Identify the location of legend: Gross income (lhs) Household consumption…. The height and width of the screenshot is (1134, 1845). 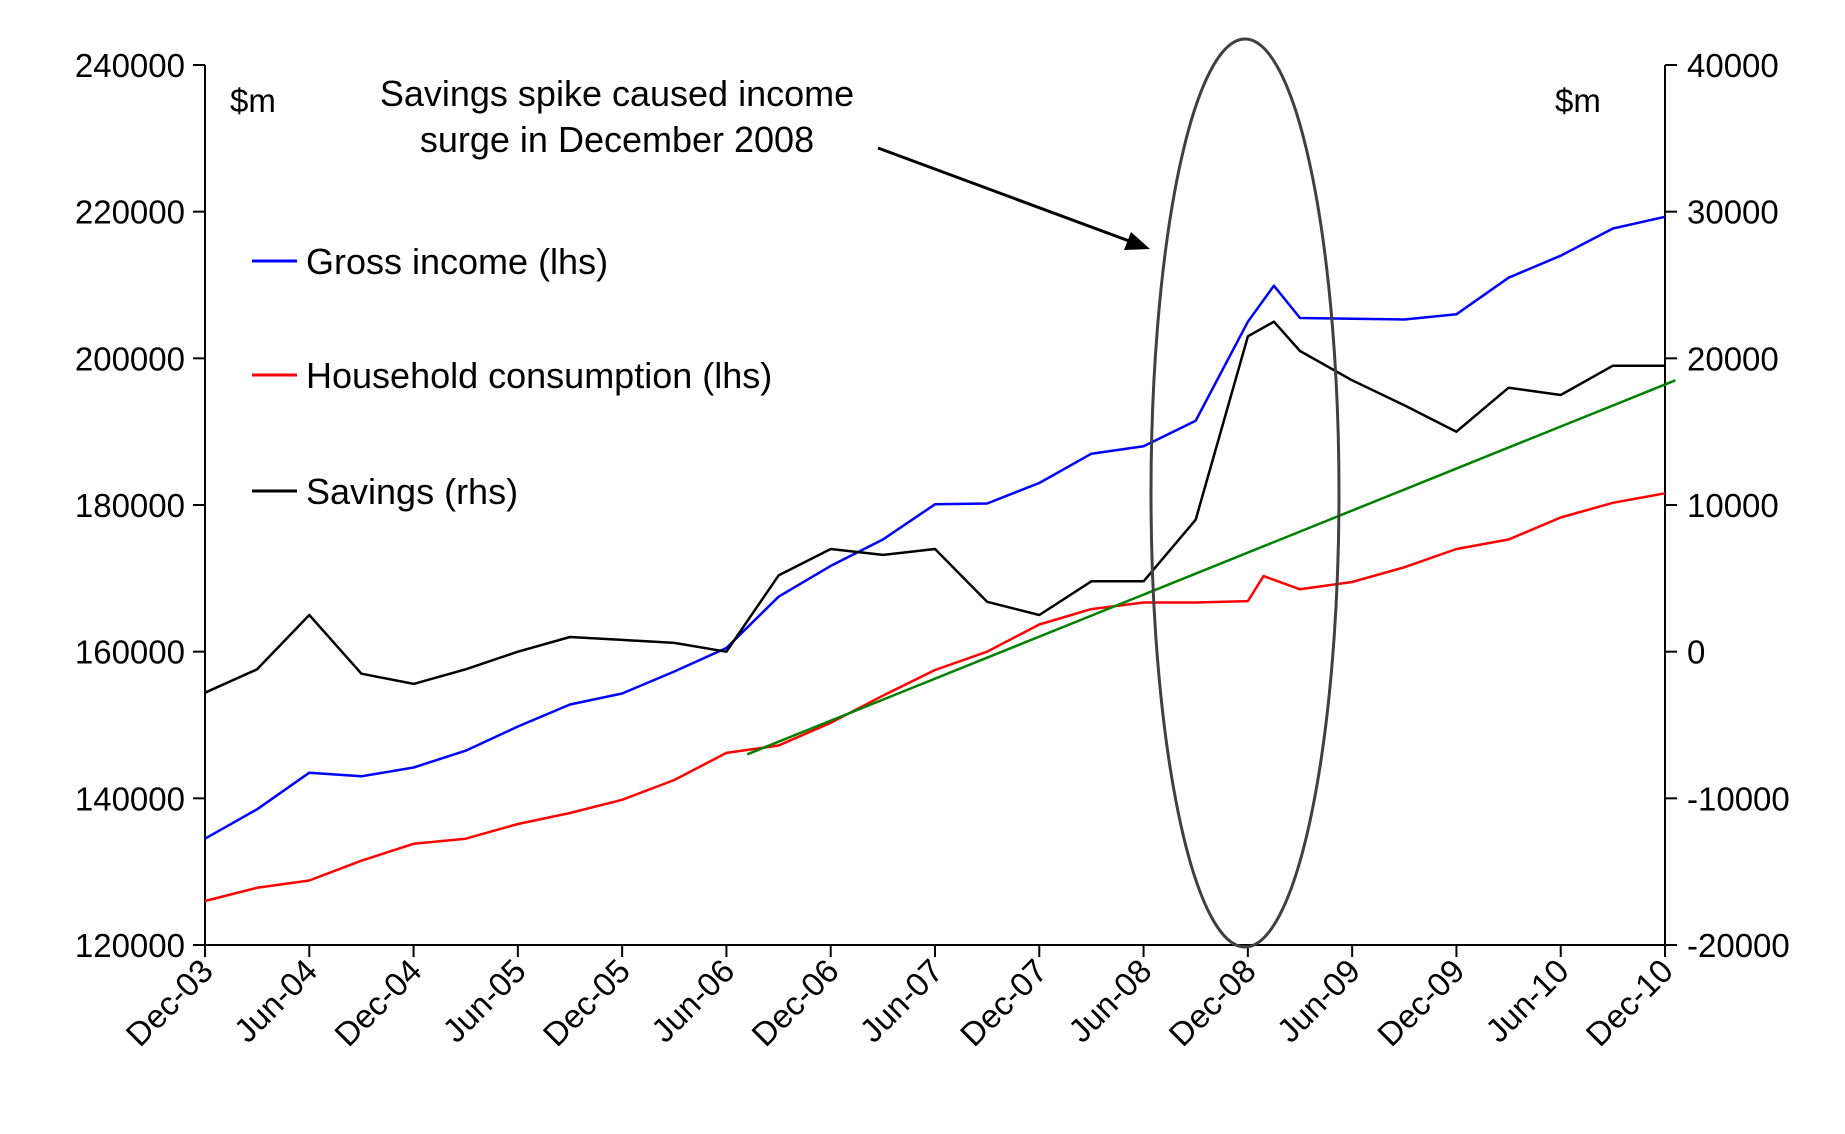
(512, 376).